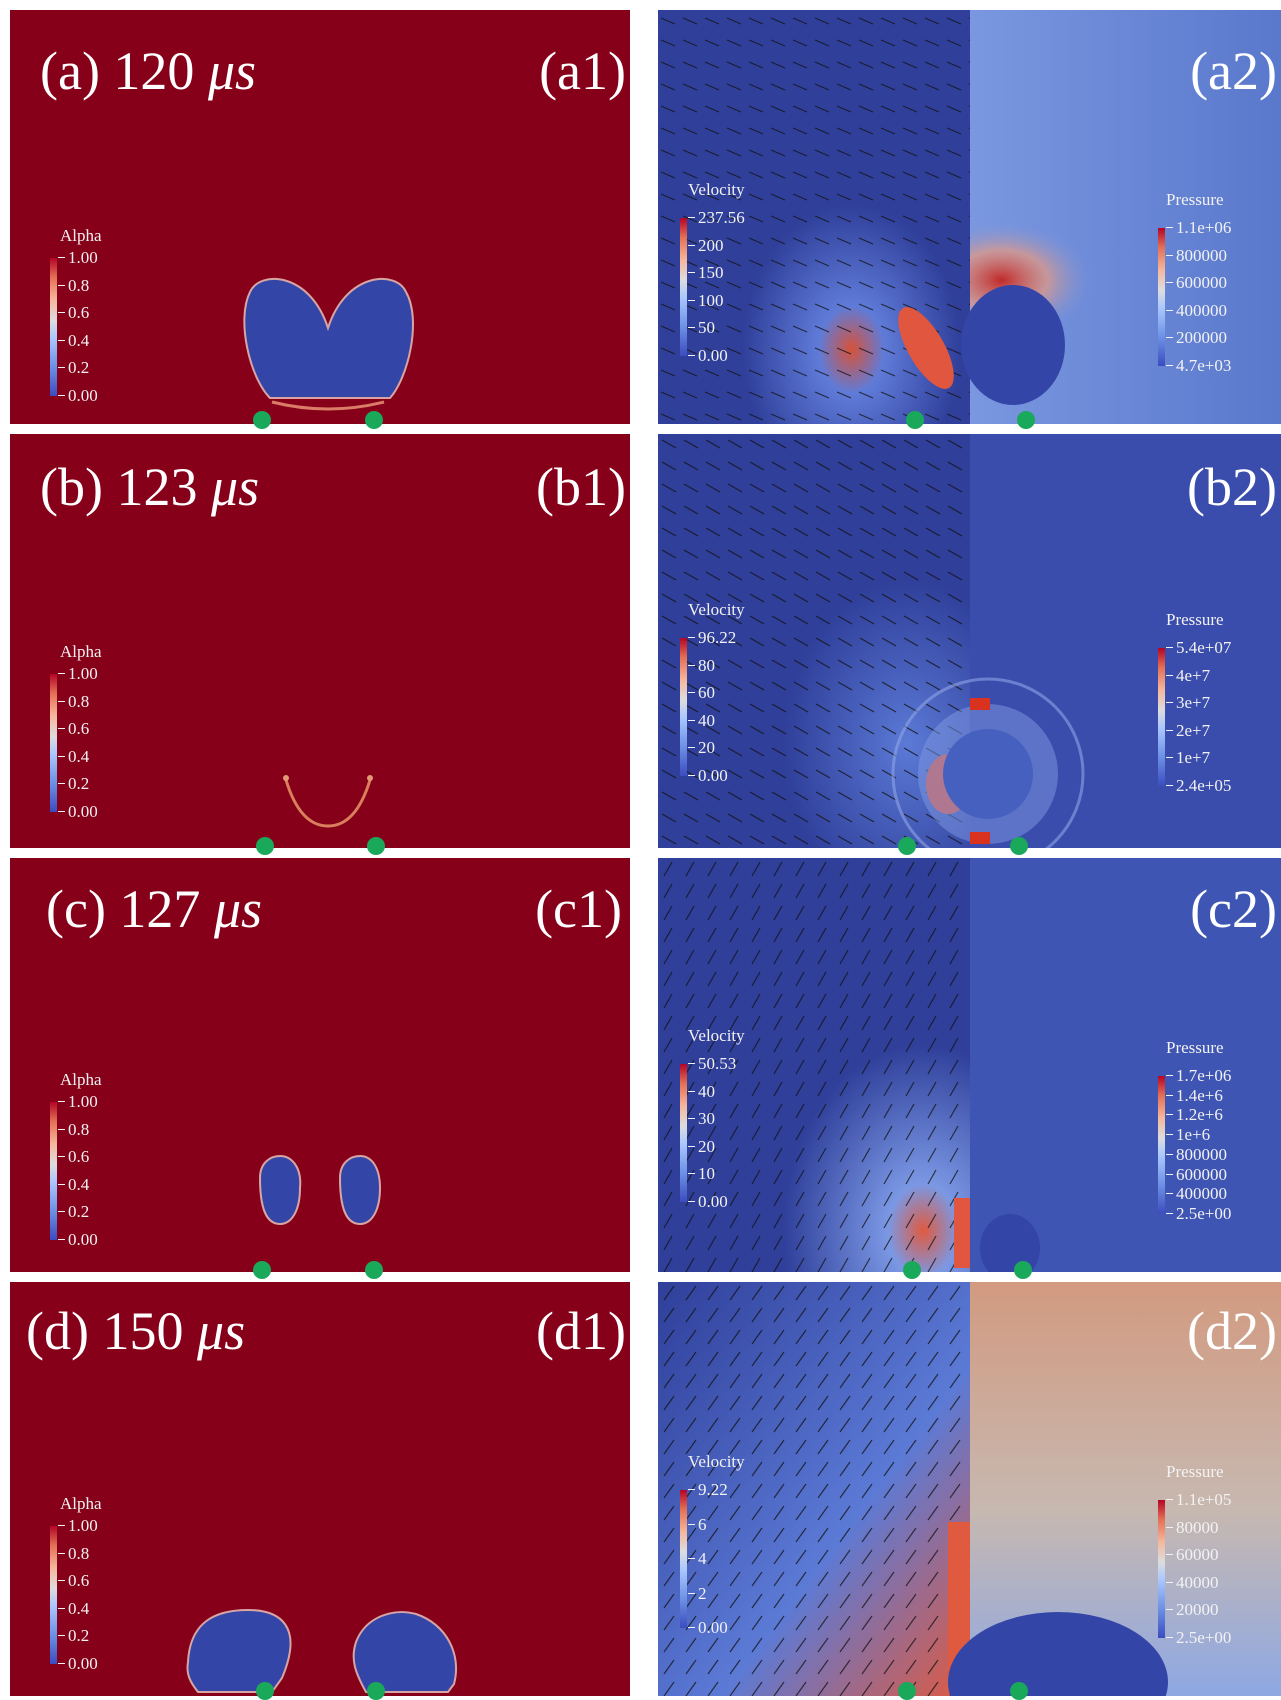  What do you see at coordinates (1198, 227) in the screenshot?
I see `colorbar-tick: 1.1e+06` at bounding box center [1198, 227].